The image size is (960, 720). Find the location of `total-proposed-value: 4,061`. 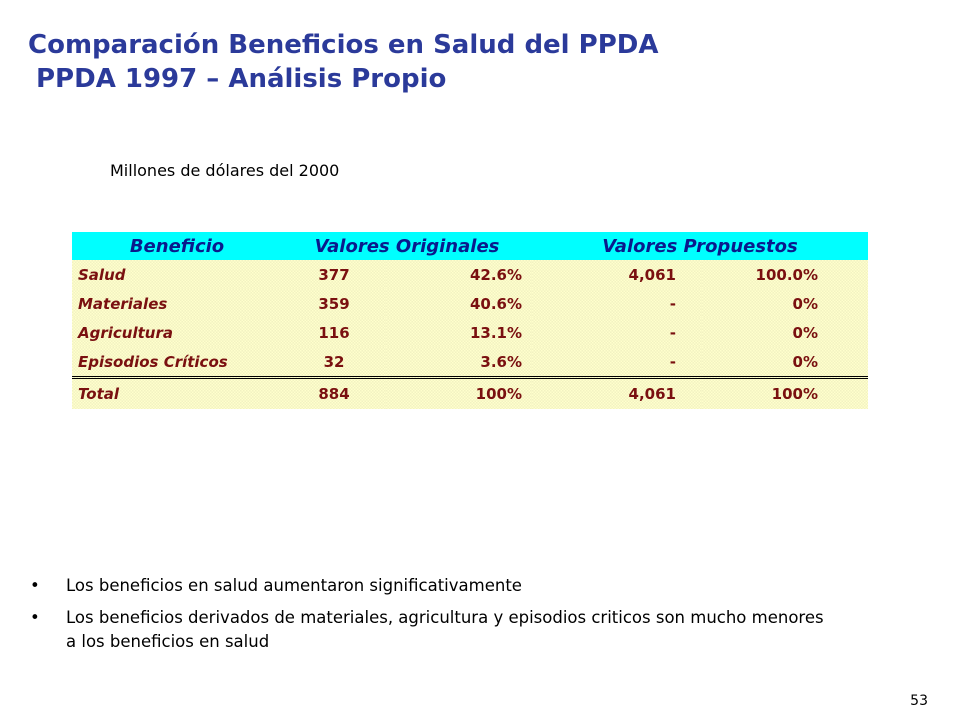

total-proposed-value: 4,061 is located at coordinates (617, 392).